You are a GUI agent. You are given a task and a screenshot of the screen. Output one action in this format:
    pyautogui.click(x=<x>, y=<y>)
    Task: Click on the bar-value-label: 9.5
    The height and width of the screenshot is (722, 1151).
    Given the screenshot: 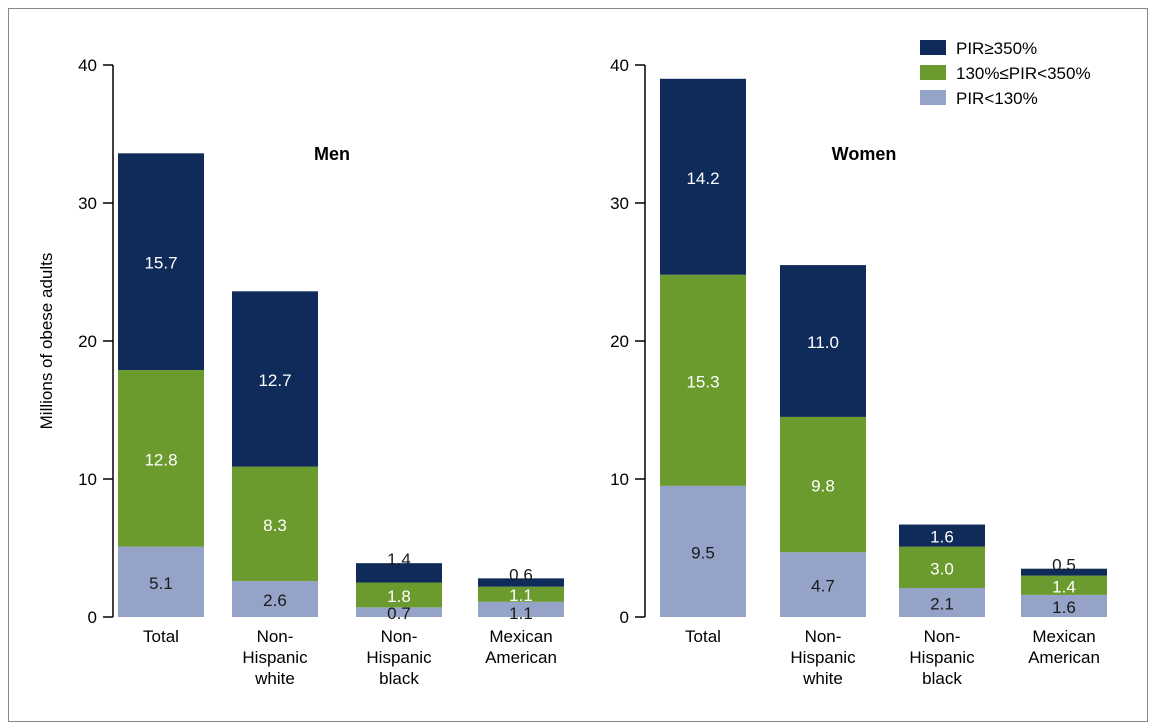 What is the action you would take?
    pyautogui.click(x=703, y=552)
    